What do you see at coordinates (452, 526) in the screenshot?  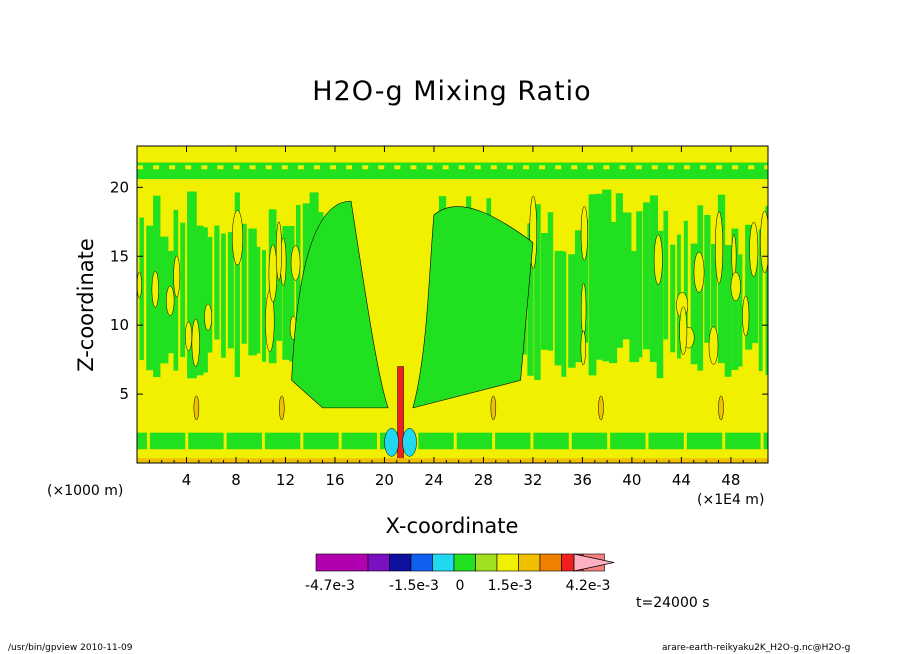 I see `x-axis-label: X-coordinate` at bounding box center [452, 526].